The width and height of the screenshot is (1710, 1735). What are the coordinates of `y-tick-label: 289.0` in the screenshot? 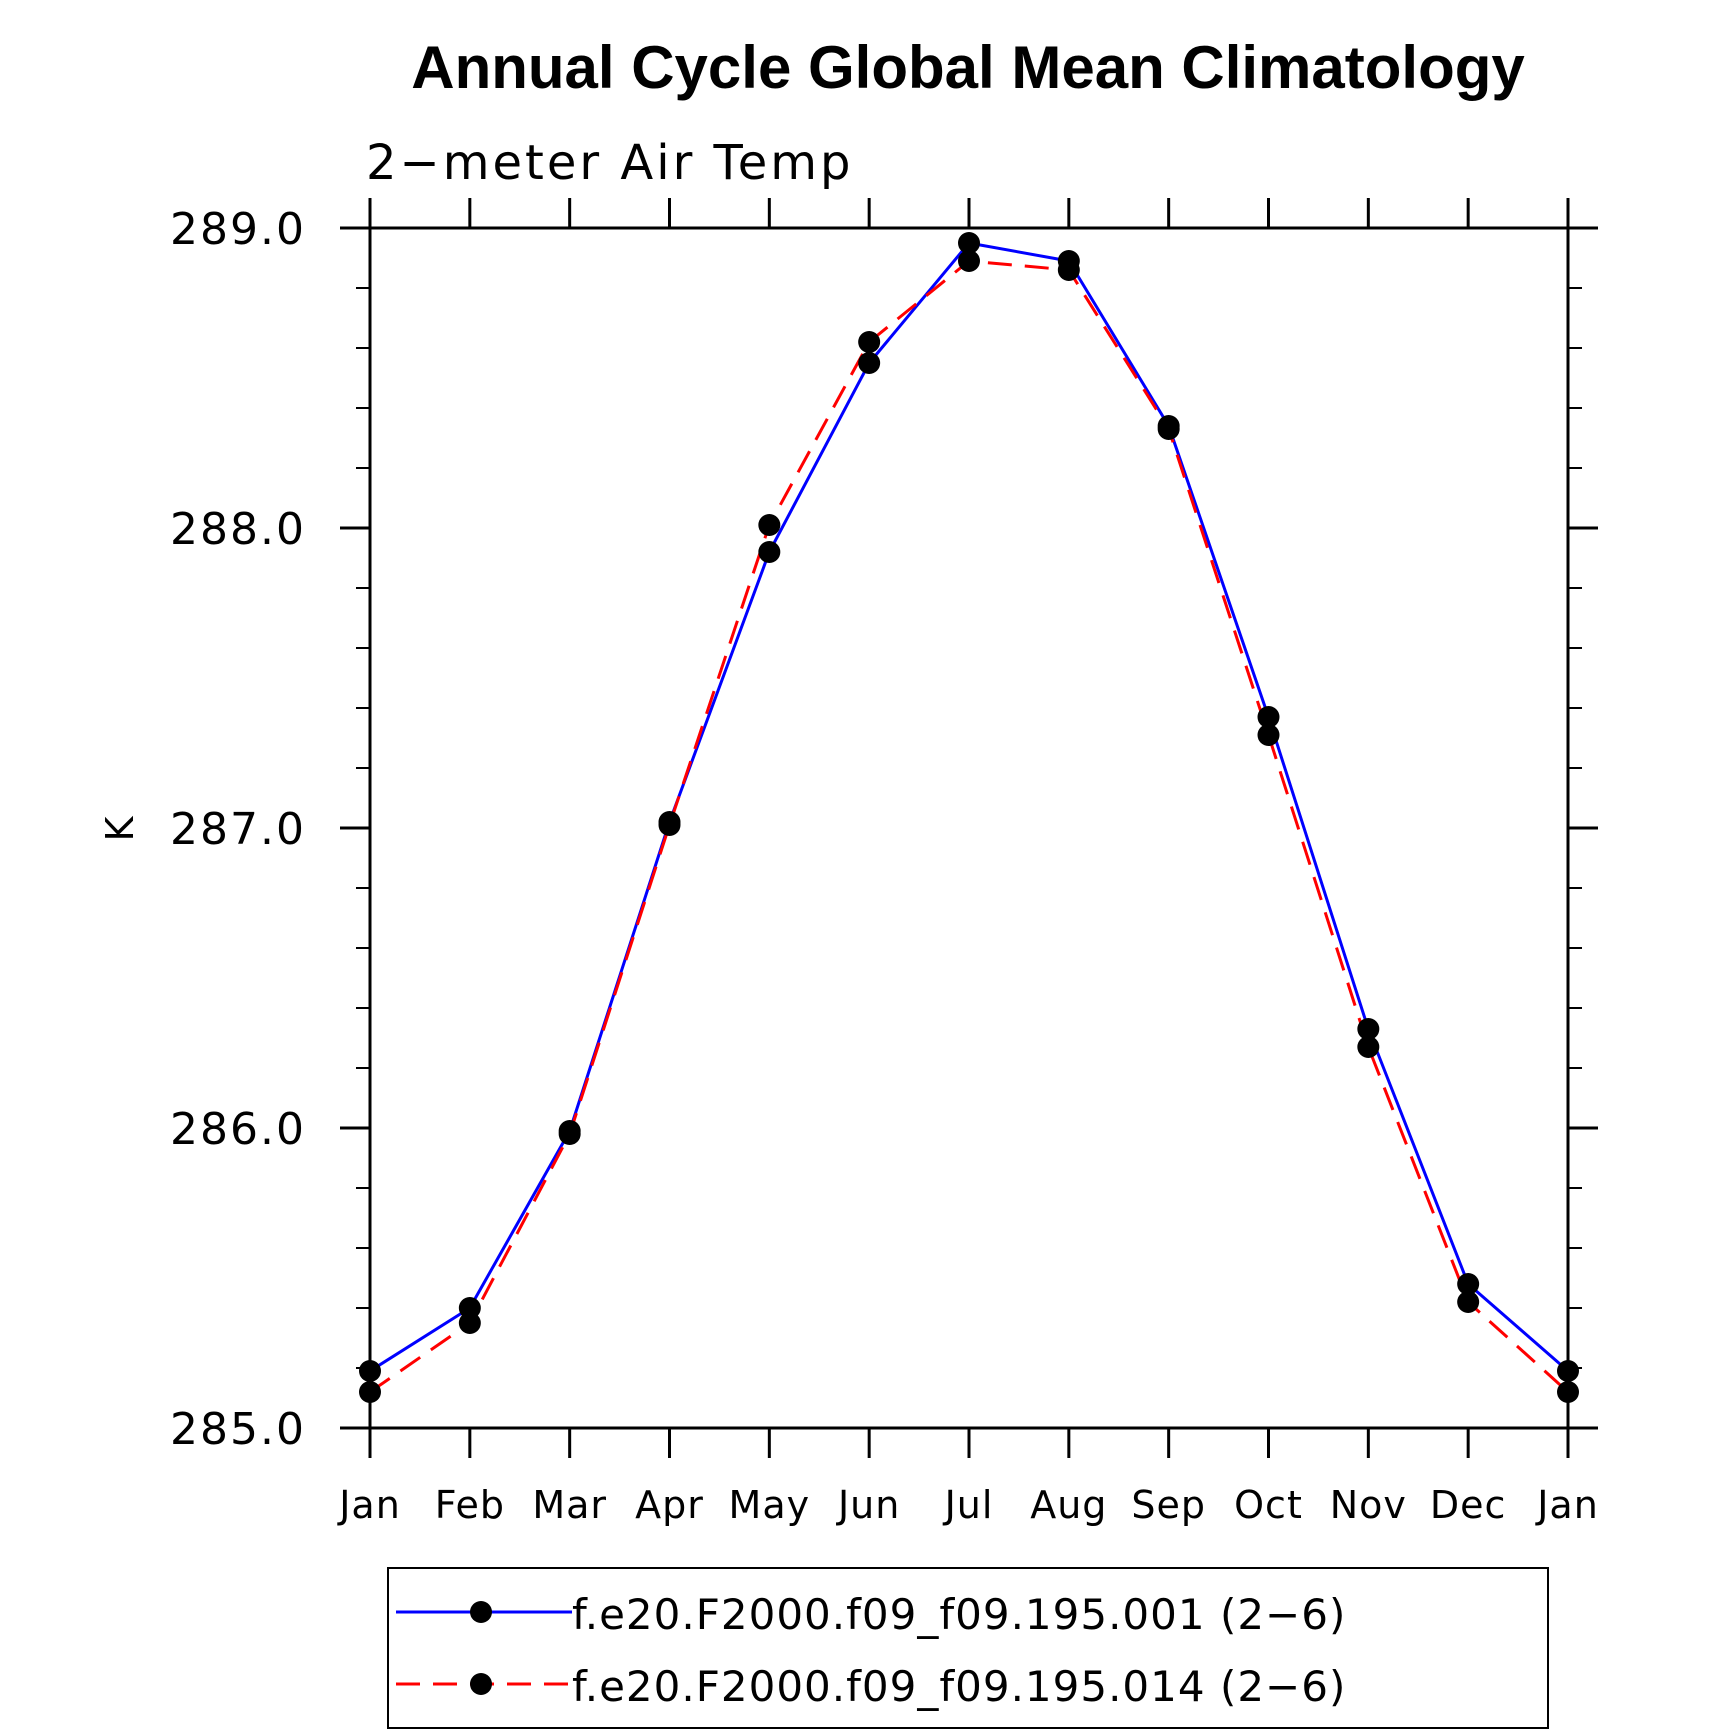 It's located at (238, 229).